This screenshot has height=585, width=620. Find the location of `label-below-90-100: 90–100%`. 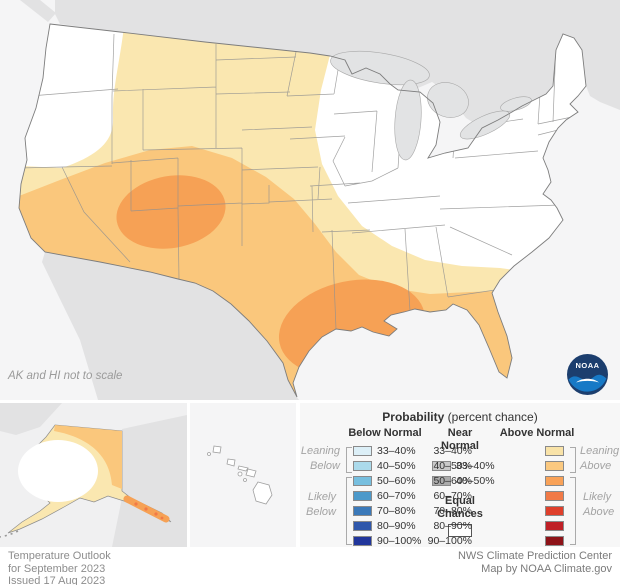

label-below-90-100: 90–100% is located at coordinates (399, 541).